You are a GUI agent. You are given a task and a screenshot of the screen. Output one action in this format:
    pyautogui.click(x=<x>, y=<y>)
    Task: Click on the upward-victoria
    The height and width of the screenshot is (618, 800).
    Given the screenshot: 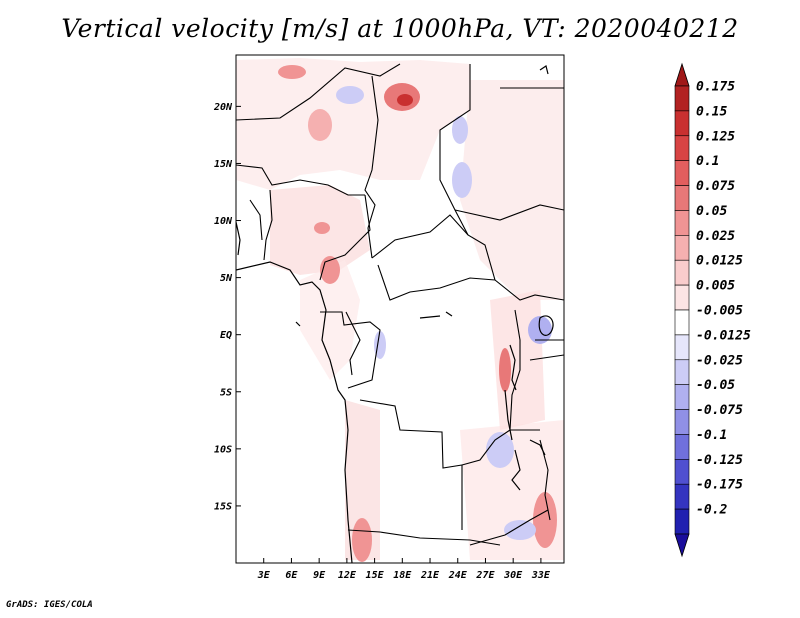 What is the action you would take?
    pyautogui.click(x=505, y=370)
    